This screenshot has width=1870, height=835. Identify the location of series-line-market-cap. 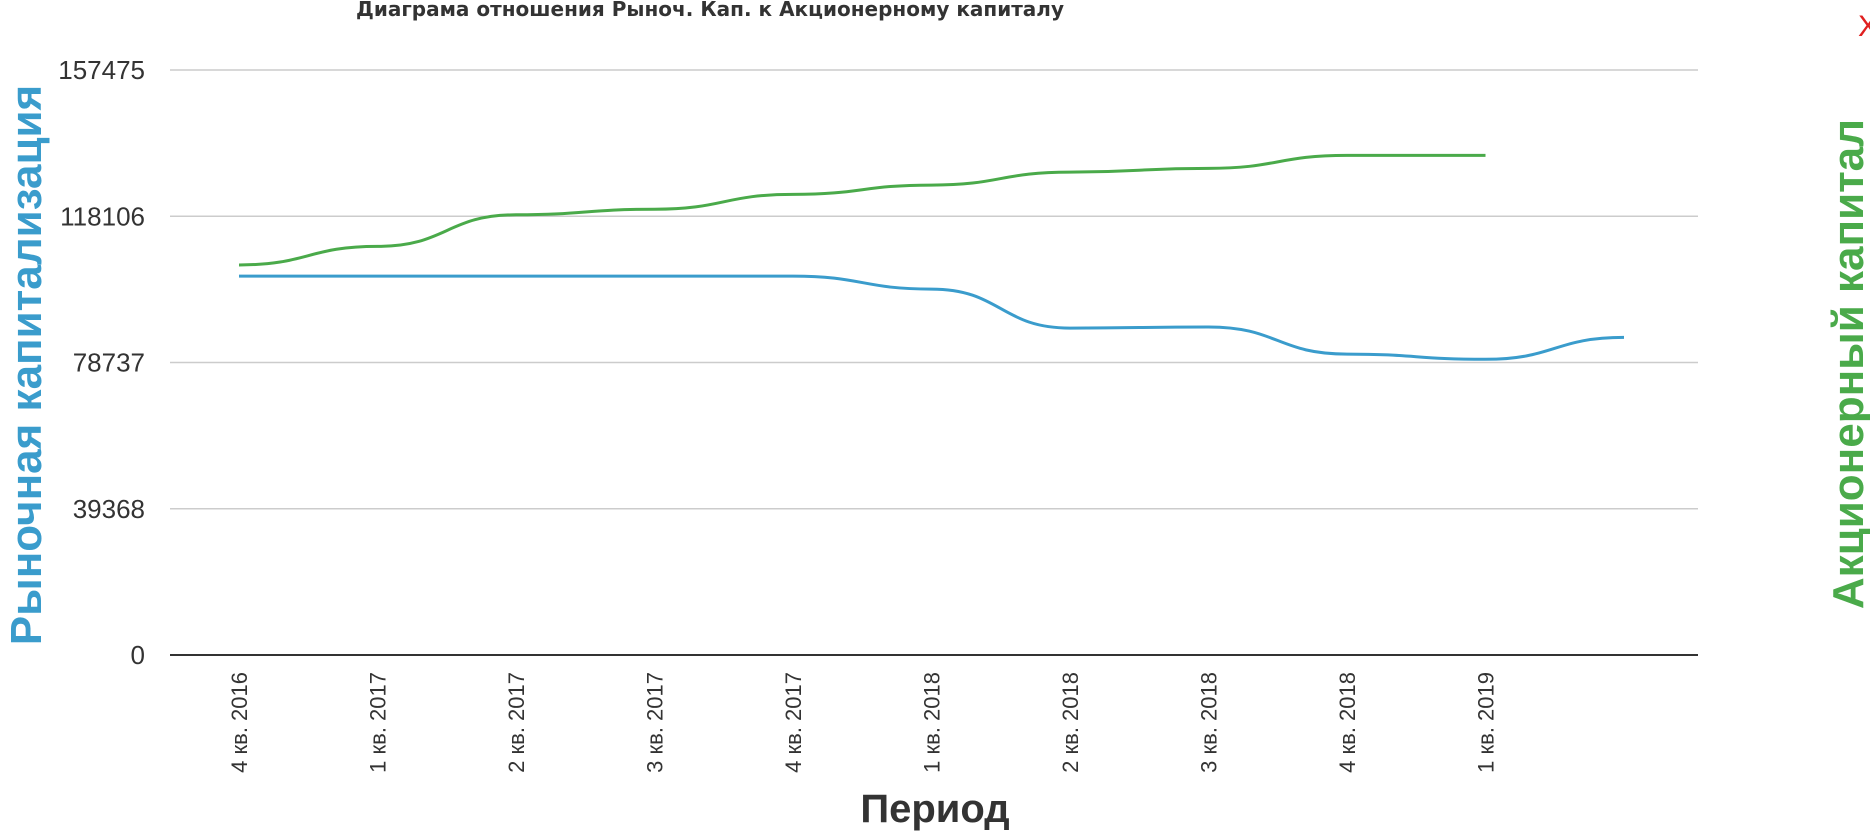
(932, 317).